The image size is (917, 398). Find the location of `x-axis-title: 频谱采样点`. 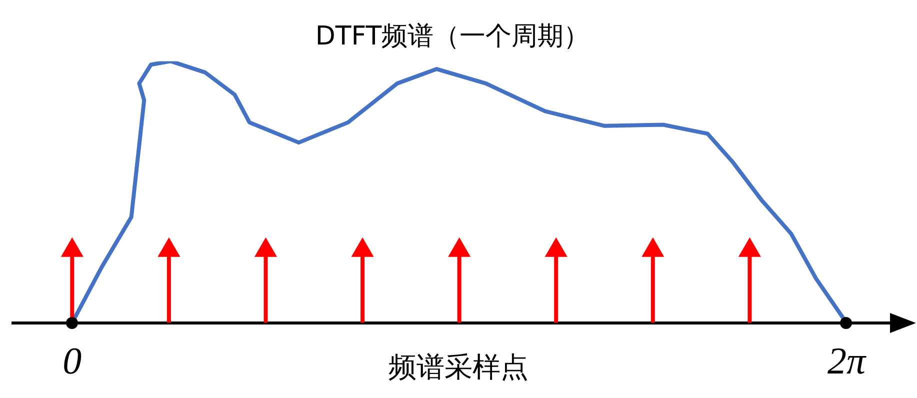

x-axis-title: 频谱采样点 is located at coordinates (458, 367).